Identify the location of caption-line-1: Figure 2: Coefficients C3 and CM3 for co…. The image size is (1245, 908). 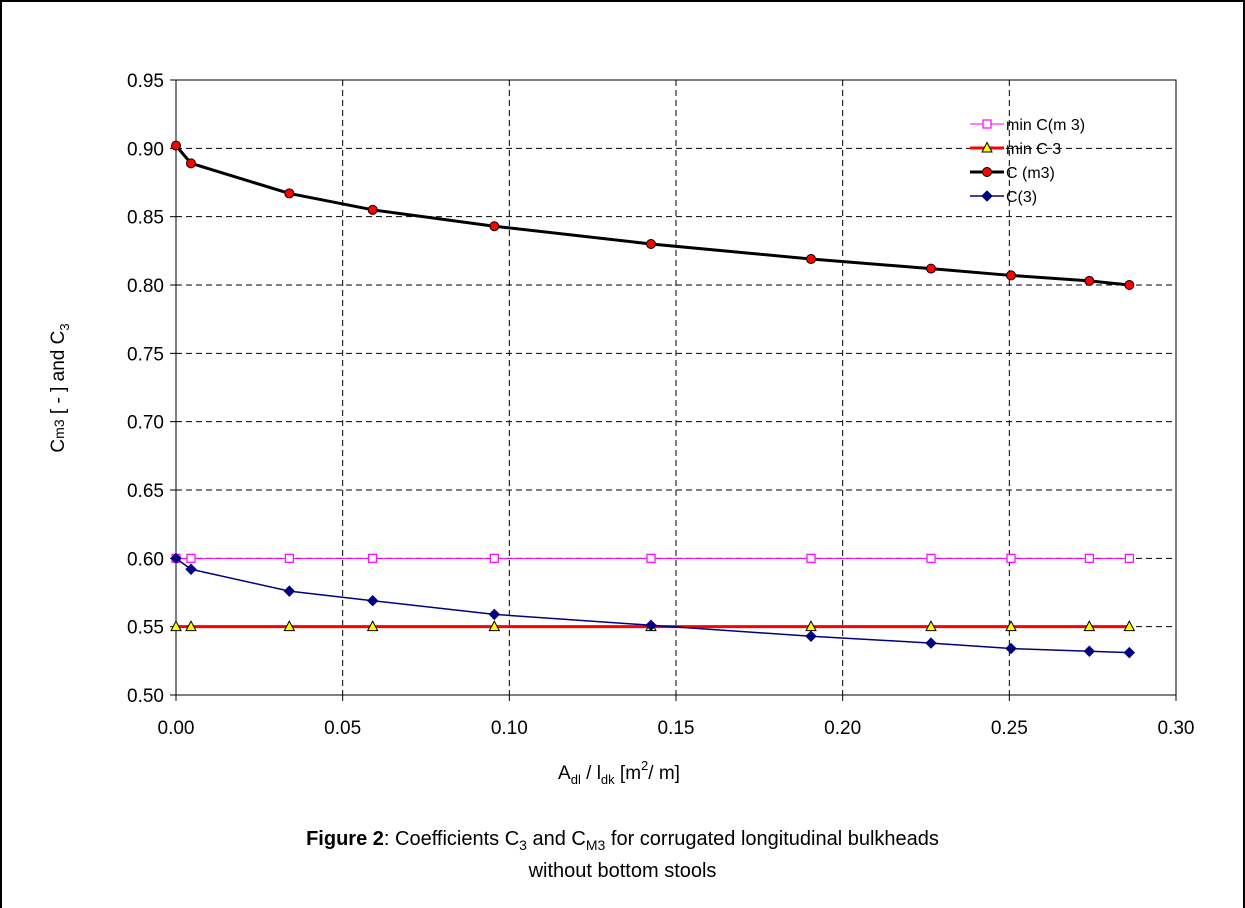
(622, 840).